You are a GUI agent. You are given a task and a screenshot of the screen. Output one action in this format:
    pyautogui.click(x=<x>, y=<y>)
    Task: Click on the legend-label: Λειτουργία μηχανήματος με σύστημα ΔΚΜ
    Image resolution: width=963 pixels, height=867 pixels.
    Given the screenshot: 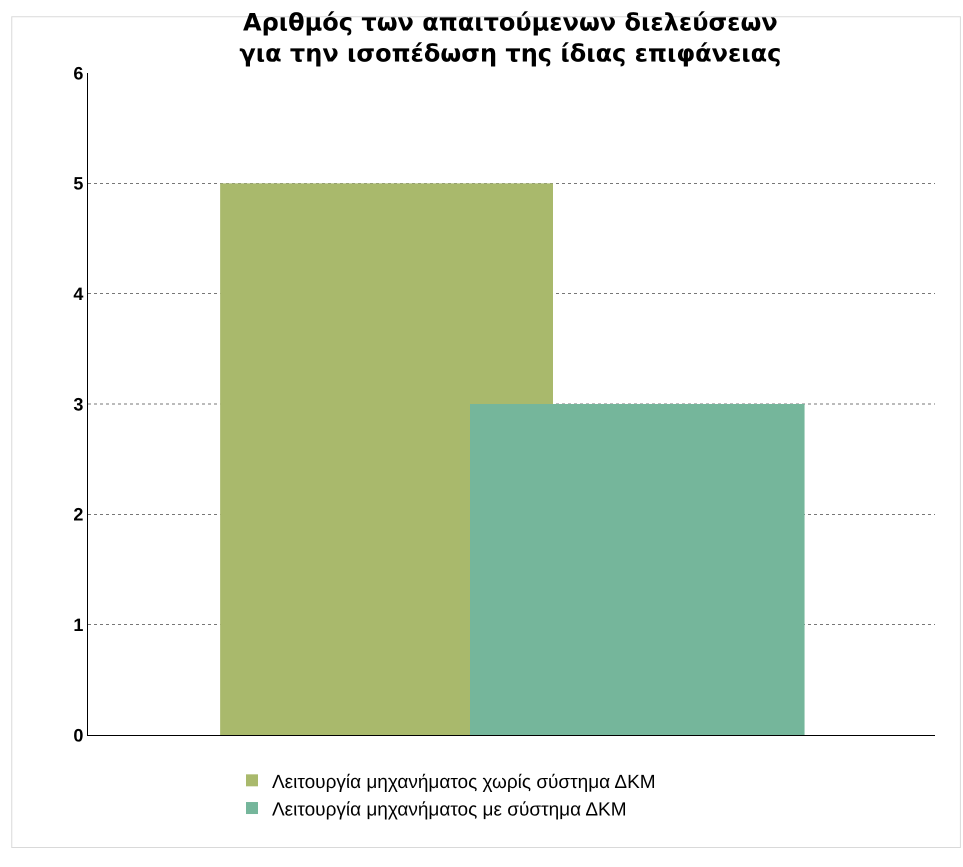 What is the action you would take?
    pyautogui.click(x=449, y=809)
    